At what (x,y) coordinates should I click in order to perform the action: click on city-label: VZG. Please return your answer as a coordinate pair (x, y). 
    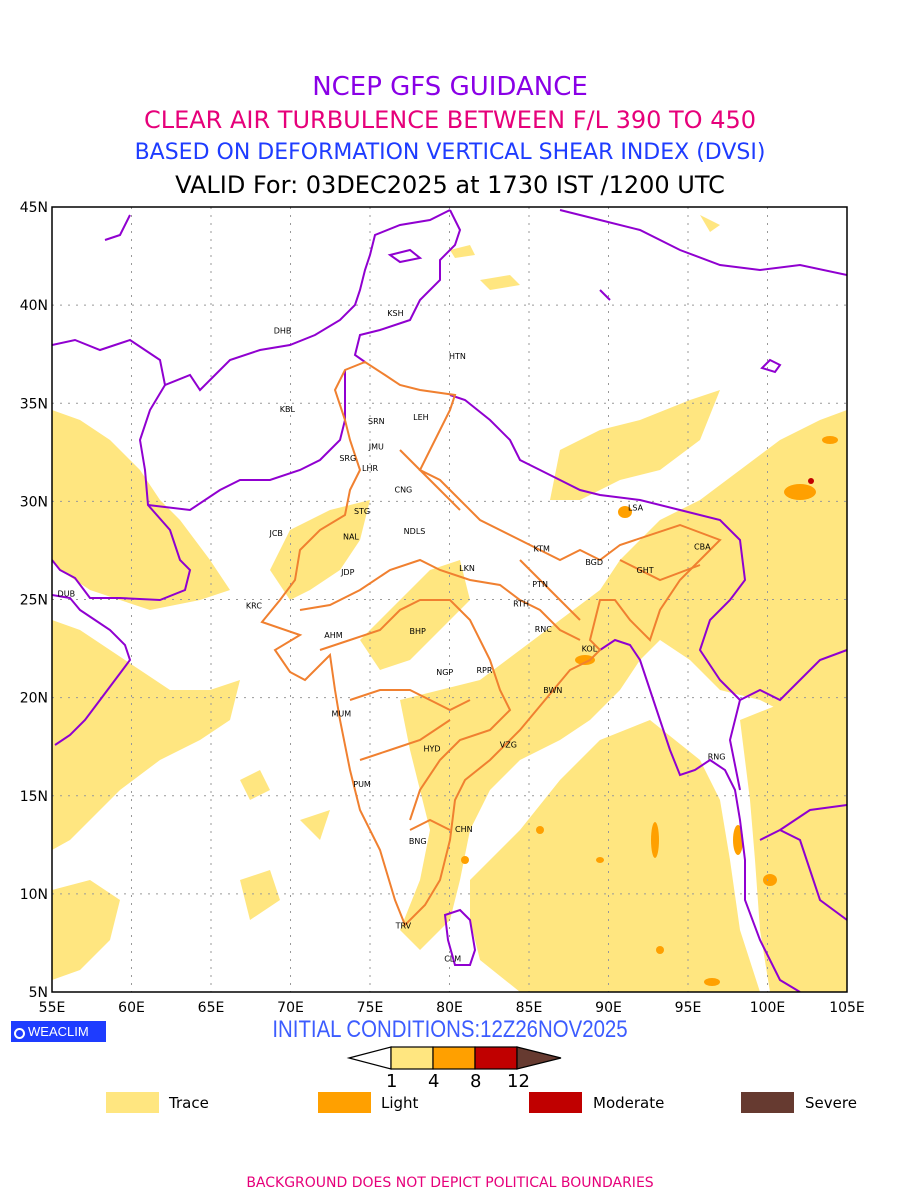
    Looking at the image, I should click on (508, 745).